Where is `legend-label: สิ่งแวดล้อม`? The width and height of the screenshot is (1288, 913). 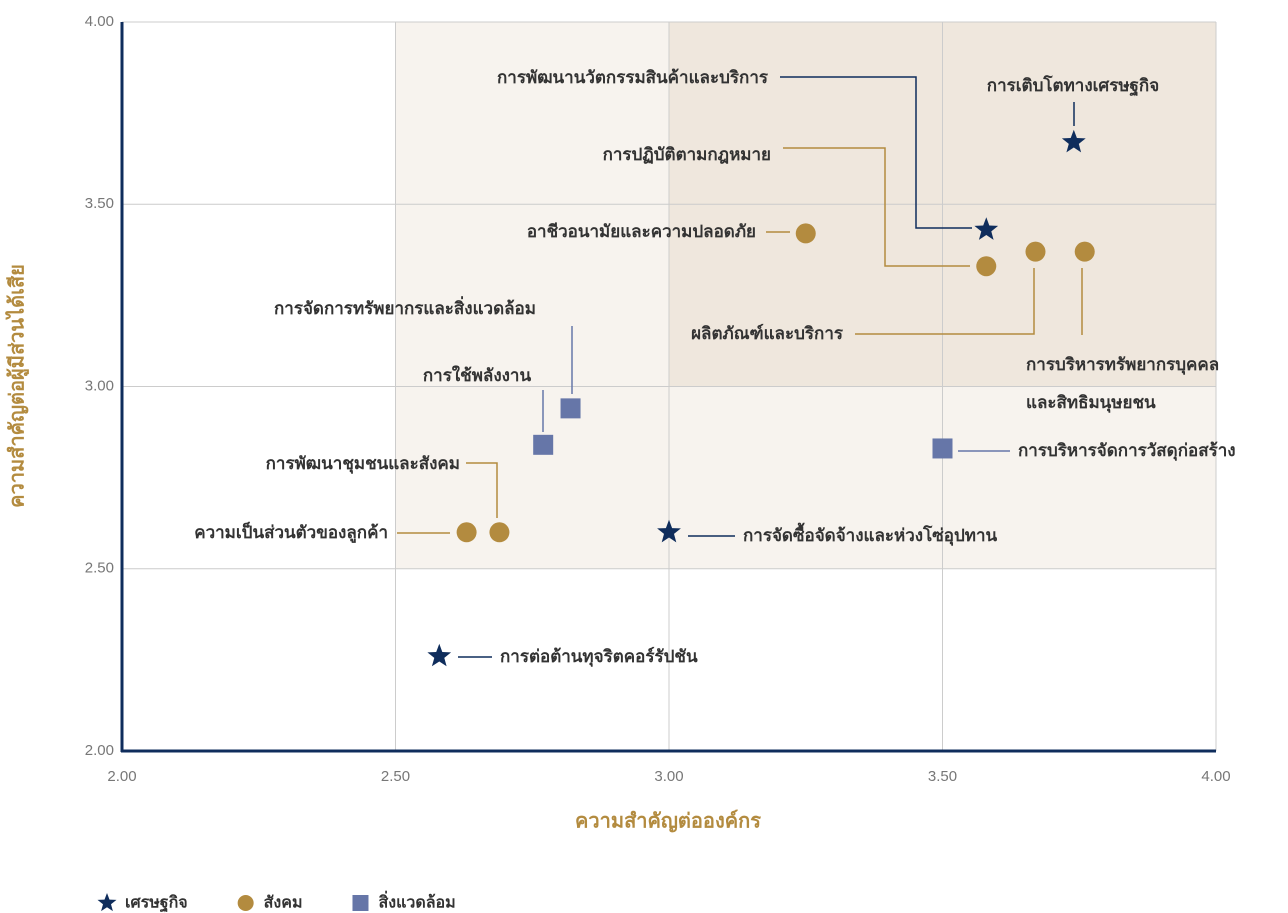 legend-label: สิ่งแวดล้อม is located at coordinates (416, 901).